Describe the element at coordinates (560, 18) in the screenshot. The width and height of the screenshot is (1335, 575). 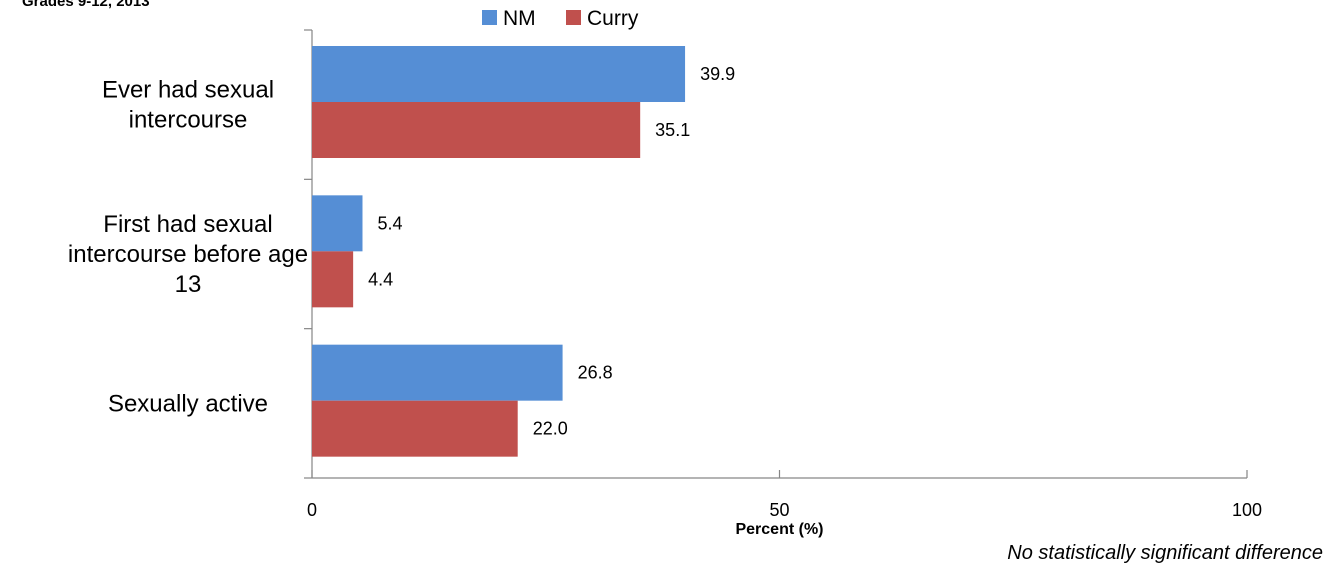
I see `legend: NM Curry` at that location.